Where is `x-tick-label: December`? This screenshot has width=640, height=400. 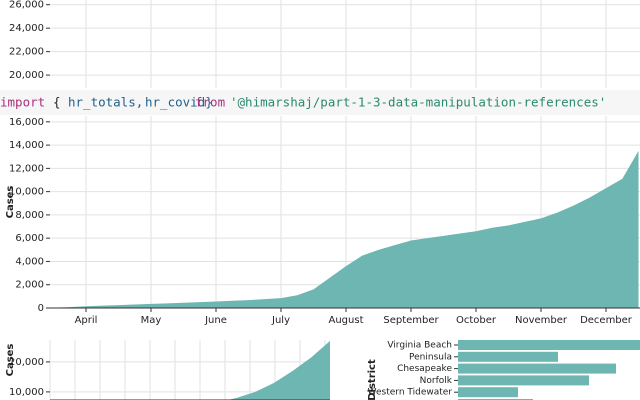
x-tick-label: December is located at coordinates (606, 320).